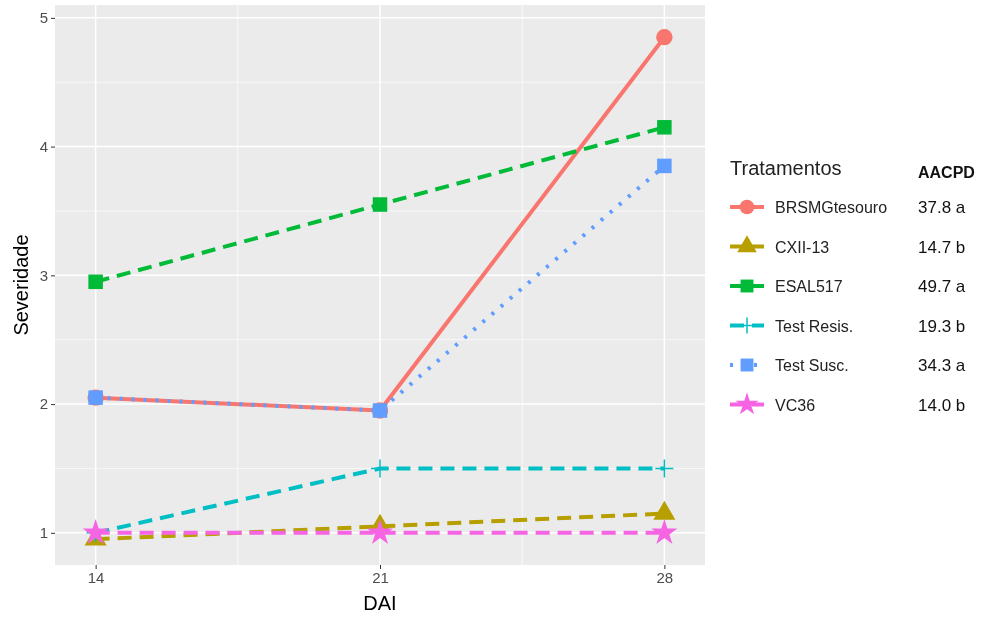  I want to click on text: 19.3 b, so click(942, 326).